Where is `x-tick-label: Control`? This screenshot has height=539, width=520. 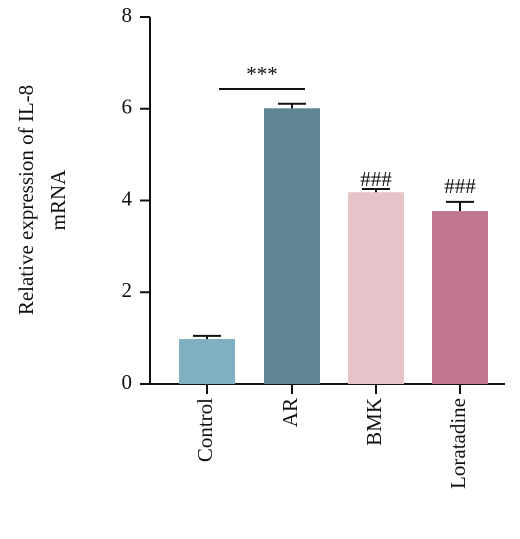 x-tick-label: Control is located at coordinates (205, 430).